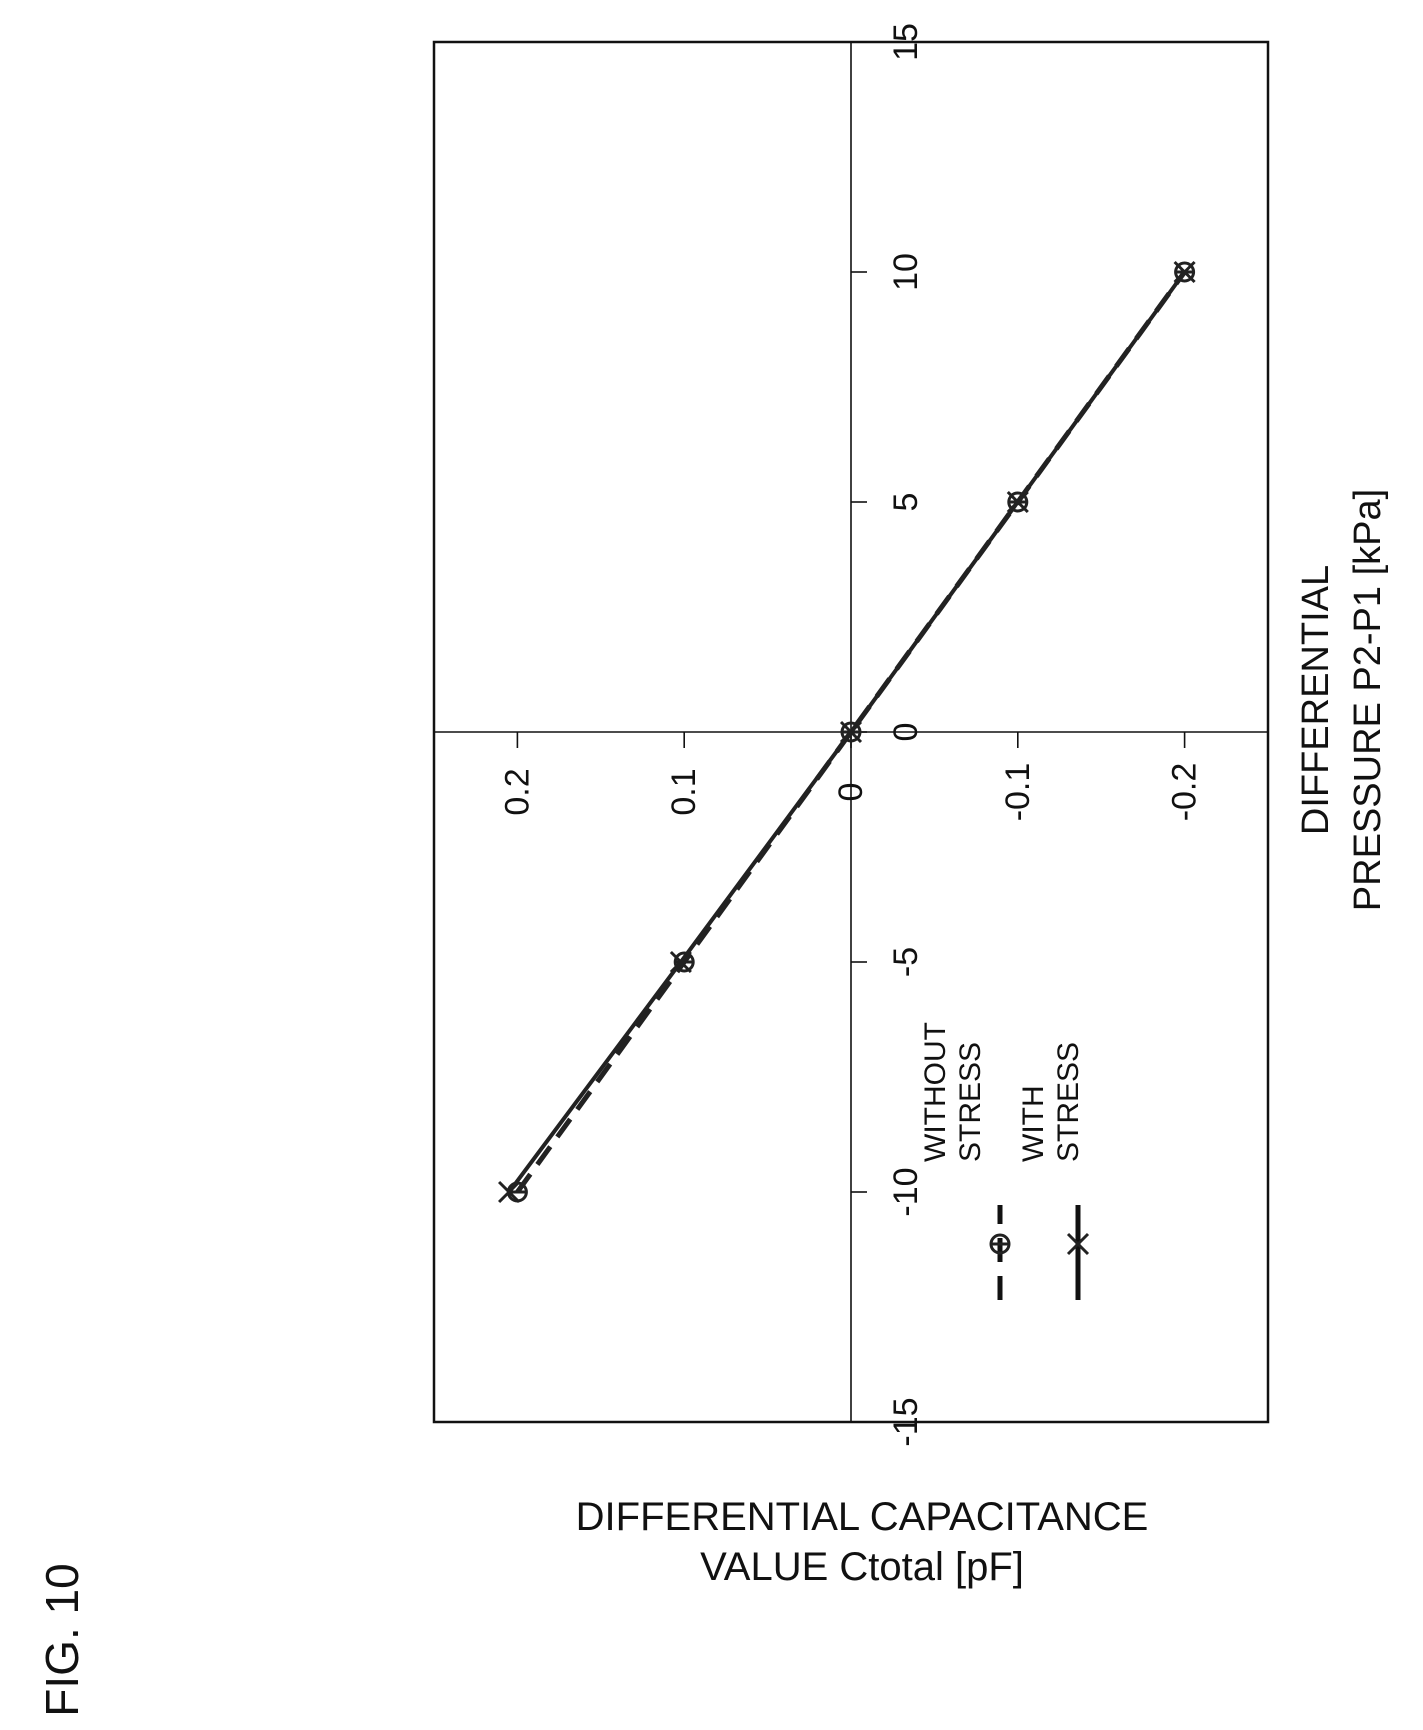 Image resolution: width=1423 pixels, height=1730 pixels. What do you see at coordinates (906, 1421) in the screenshot?
I see `x-tick-label: -15` at bounding box center [906, 1421].